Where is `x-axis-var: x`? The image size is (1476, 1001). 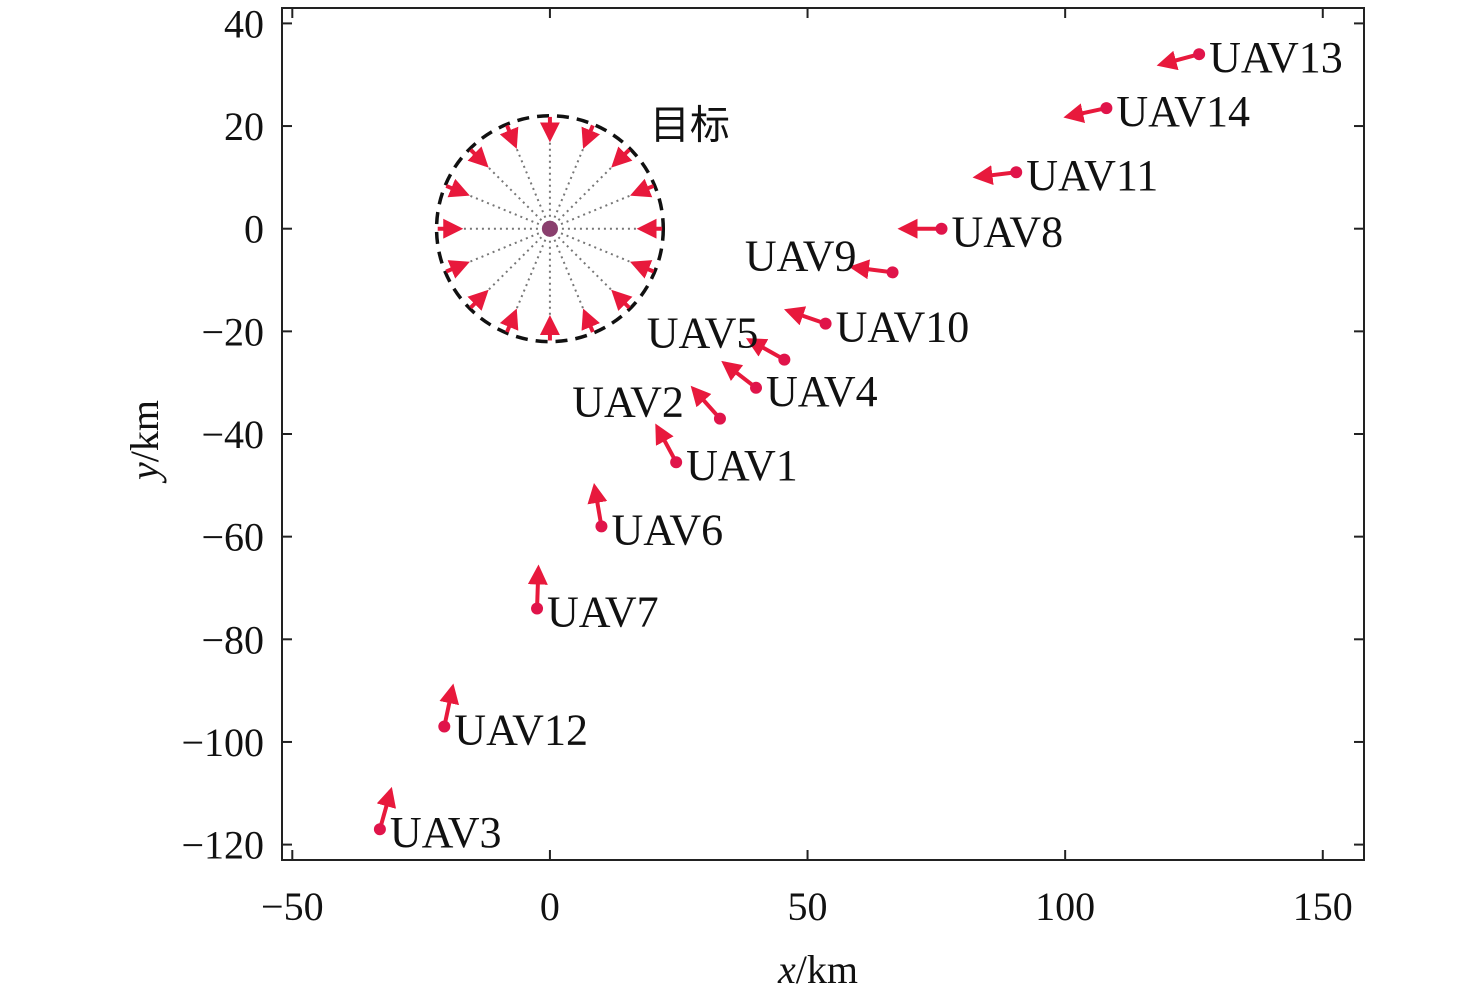 x-axis-var: x is located at coordinates (786, 969).